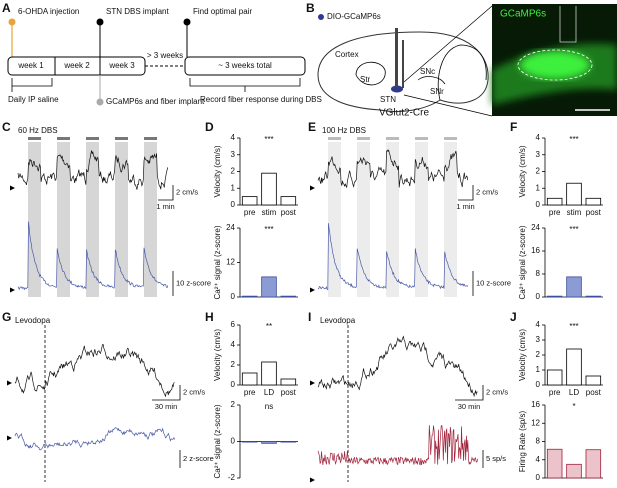  I want to click on probe, so click(396, 58).